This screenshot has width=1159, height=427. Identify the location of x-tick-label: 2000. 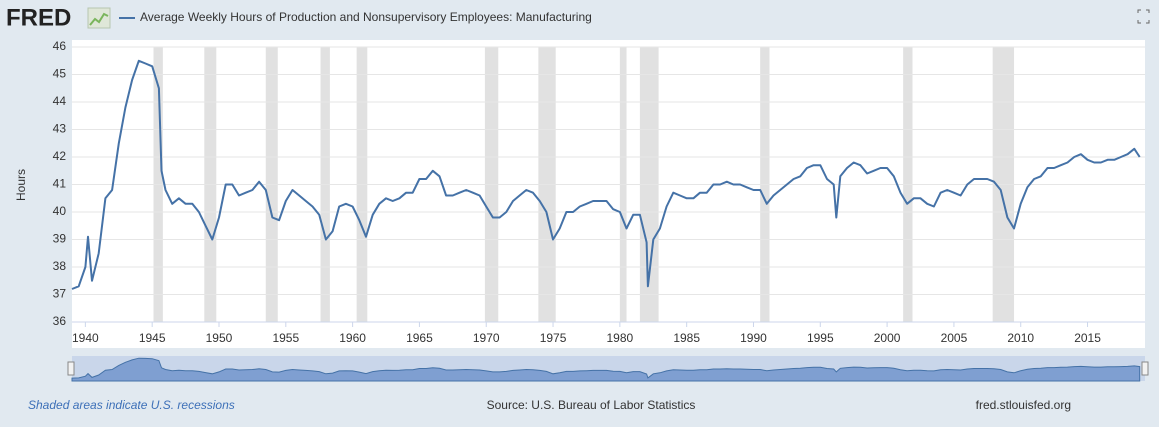
(887, 338).